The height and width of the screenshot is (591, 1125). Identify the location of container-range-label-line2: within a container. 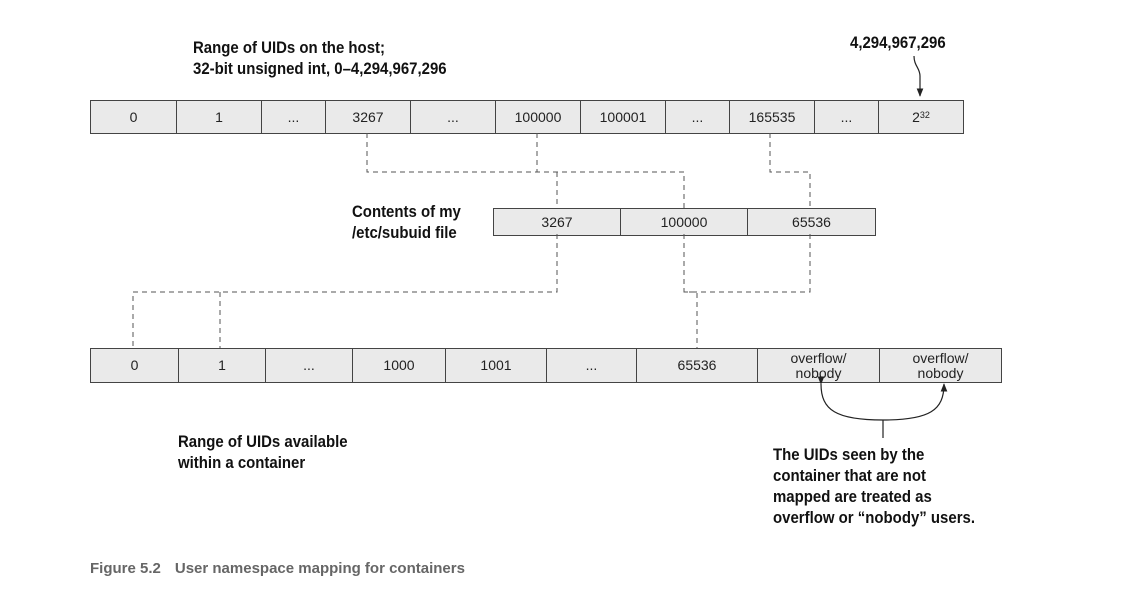
(242, 462).